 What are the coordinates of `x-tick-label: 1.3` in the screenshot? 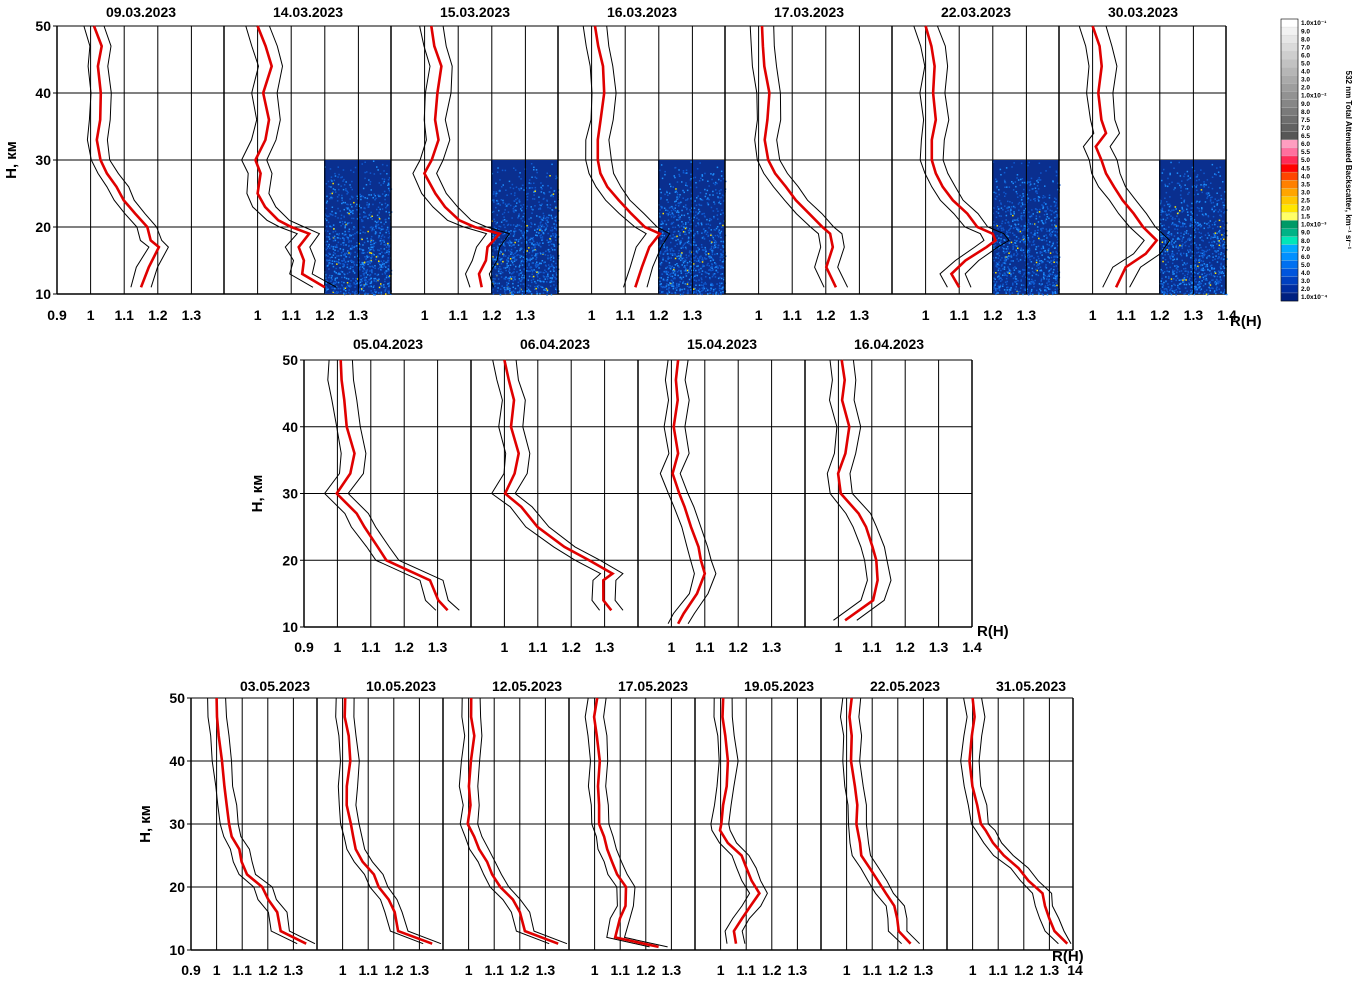 It's located at (1050, 970).